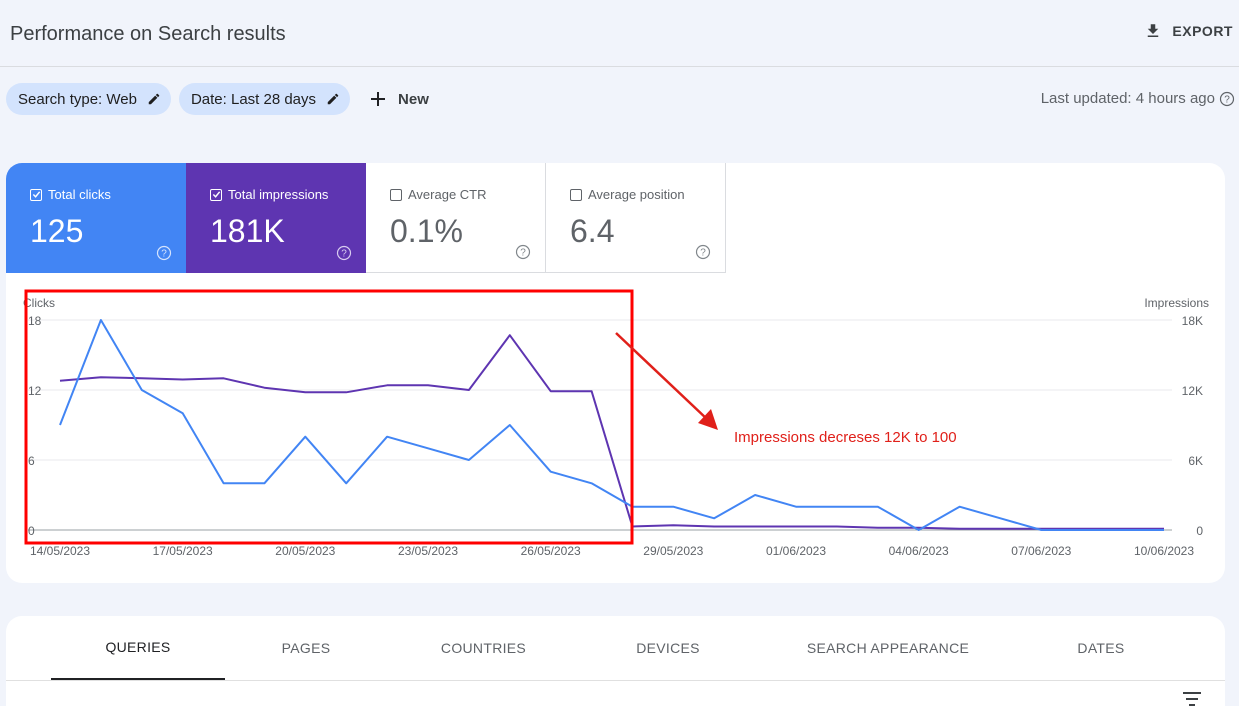 This screenshot has width=1239, height=706. Describe the element at coordinates (428, 551) in the screenshot. I see `x-axis-tick-label: 23/05/2023` at that location.